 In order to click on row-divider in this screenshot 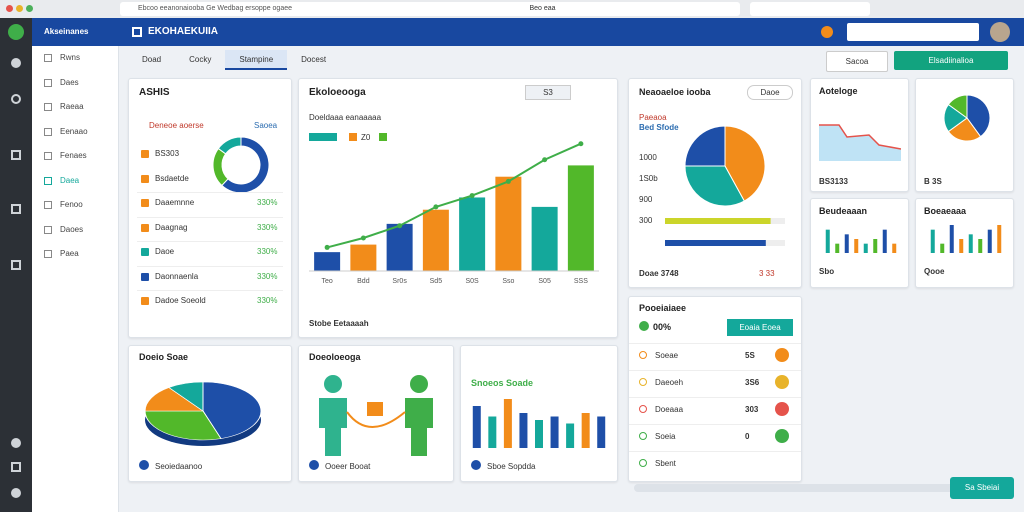, I will do `click(210, 217)`.